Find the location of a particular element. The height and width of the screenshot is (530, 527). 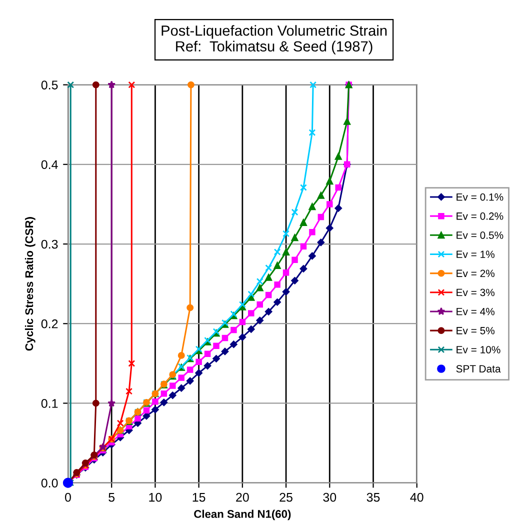

legend-label: SPT Data is located at coordinates (478, 368).